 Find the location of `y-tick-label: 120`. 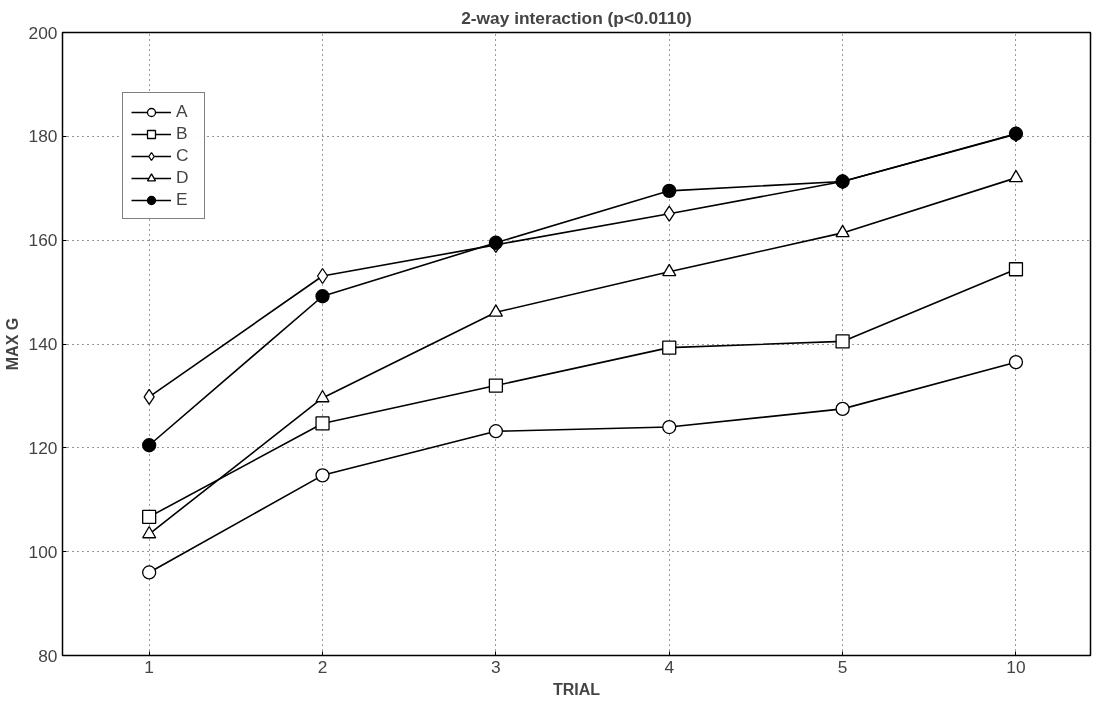

y-tick-label: 120 is located at coordinates (43, 447).